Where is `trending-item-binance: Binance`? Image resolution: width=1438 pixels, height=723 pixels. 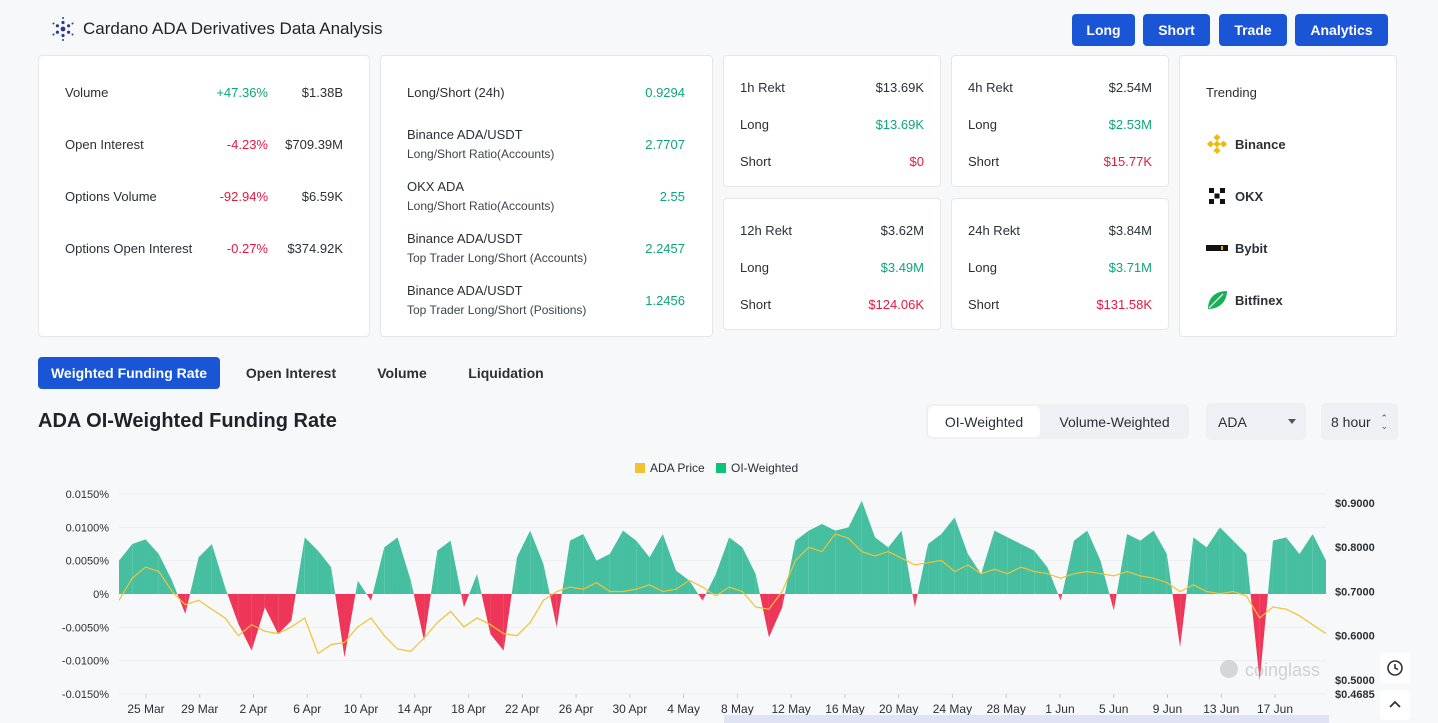
trending-item-binance: Binance is located at coordinates (1246, 144).